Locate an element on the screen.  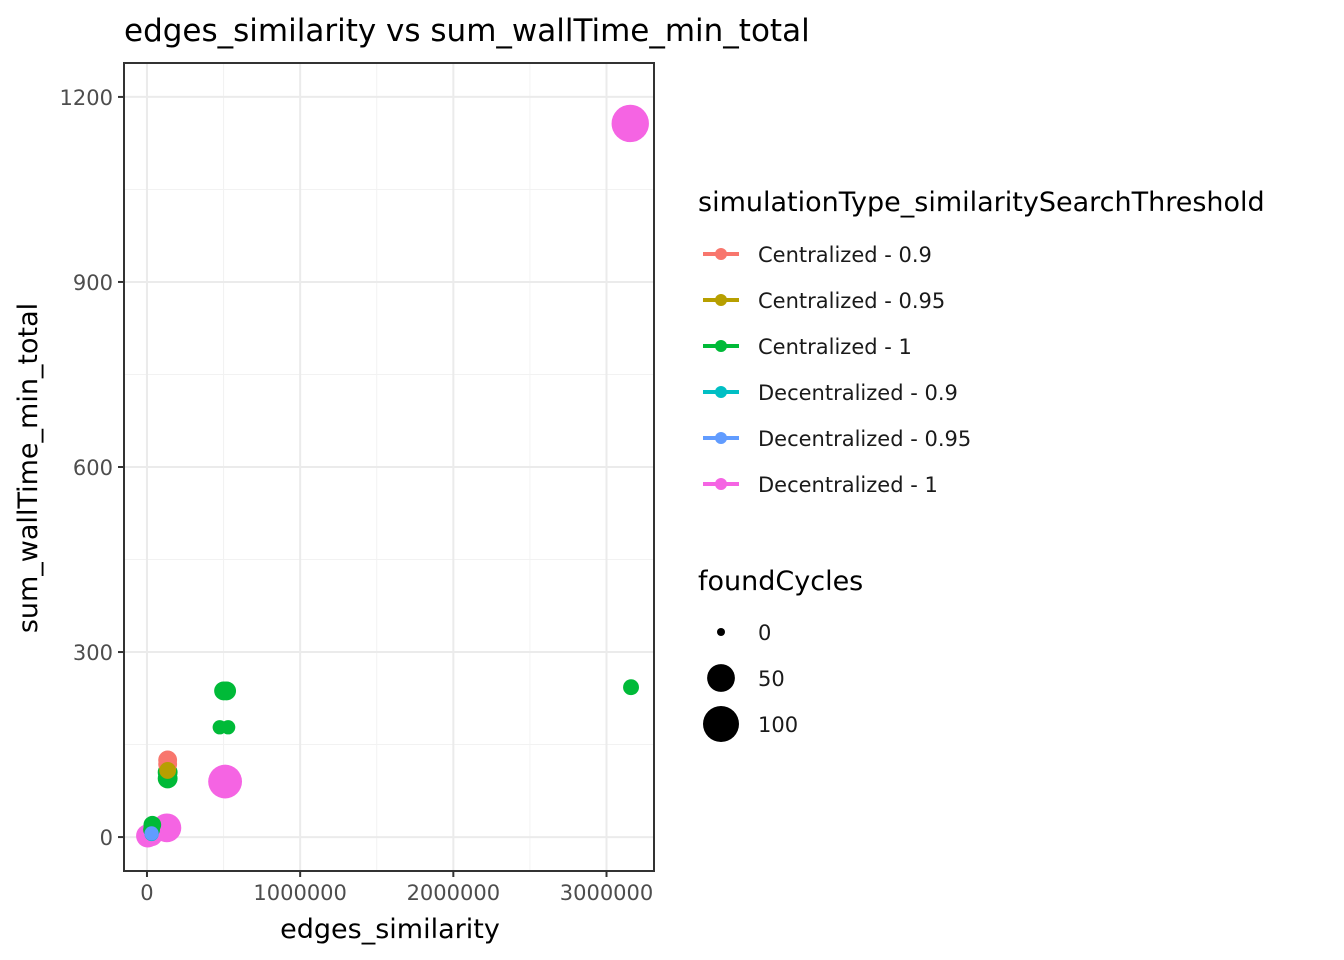
y-tick-label: 300 is located at coordinates (93, 653).